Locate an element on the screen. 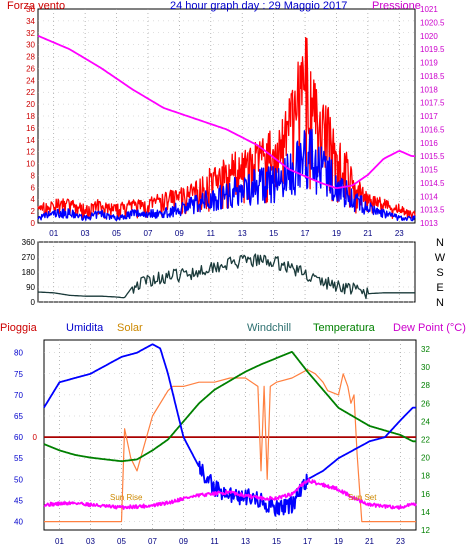 Image resolution: width=466 pixels, height=555 pixels. y-left-tick-label: 14 is located at coordinates (30, 140).